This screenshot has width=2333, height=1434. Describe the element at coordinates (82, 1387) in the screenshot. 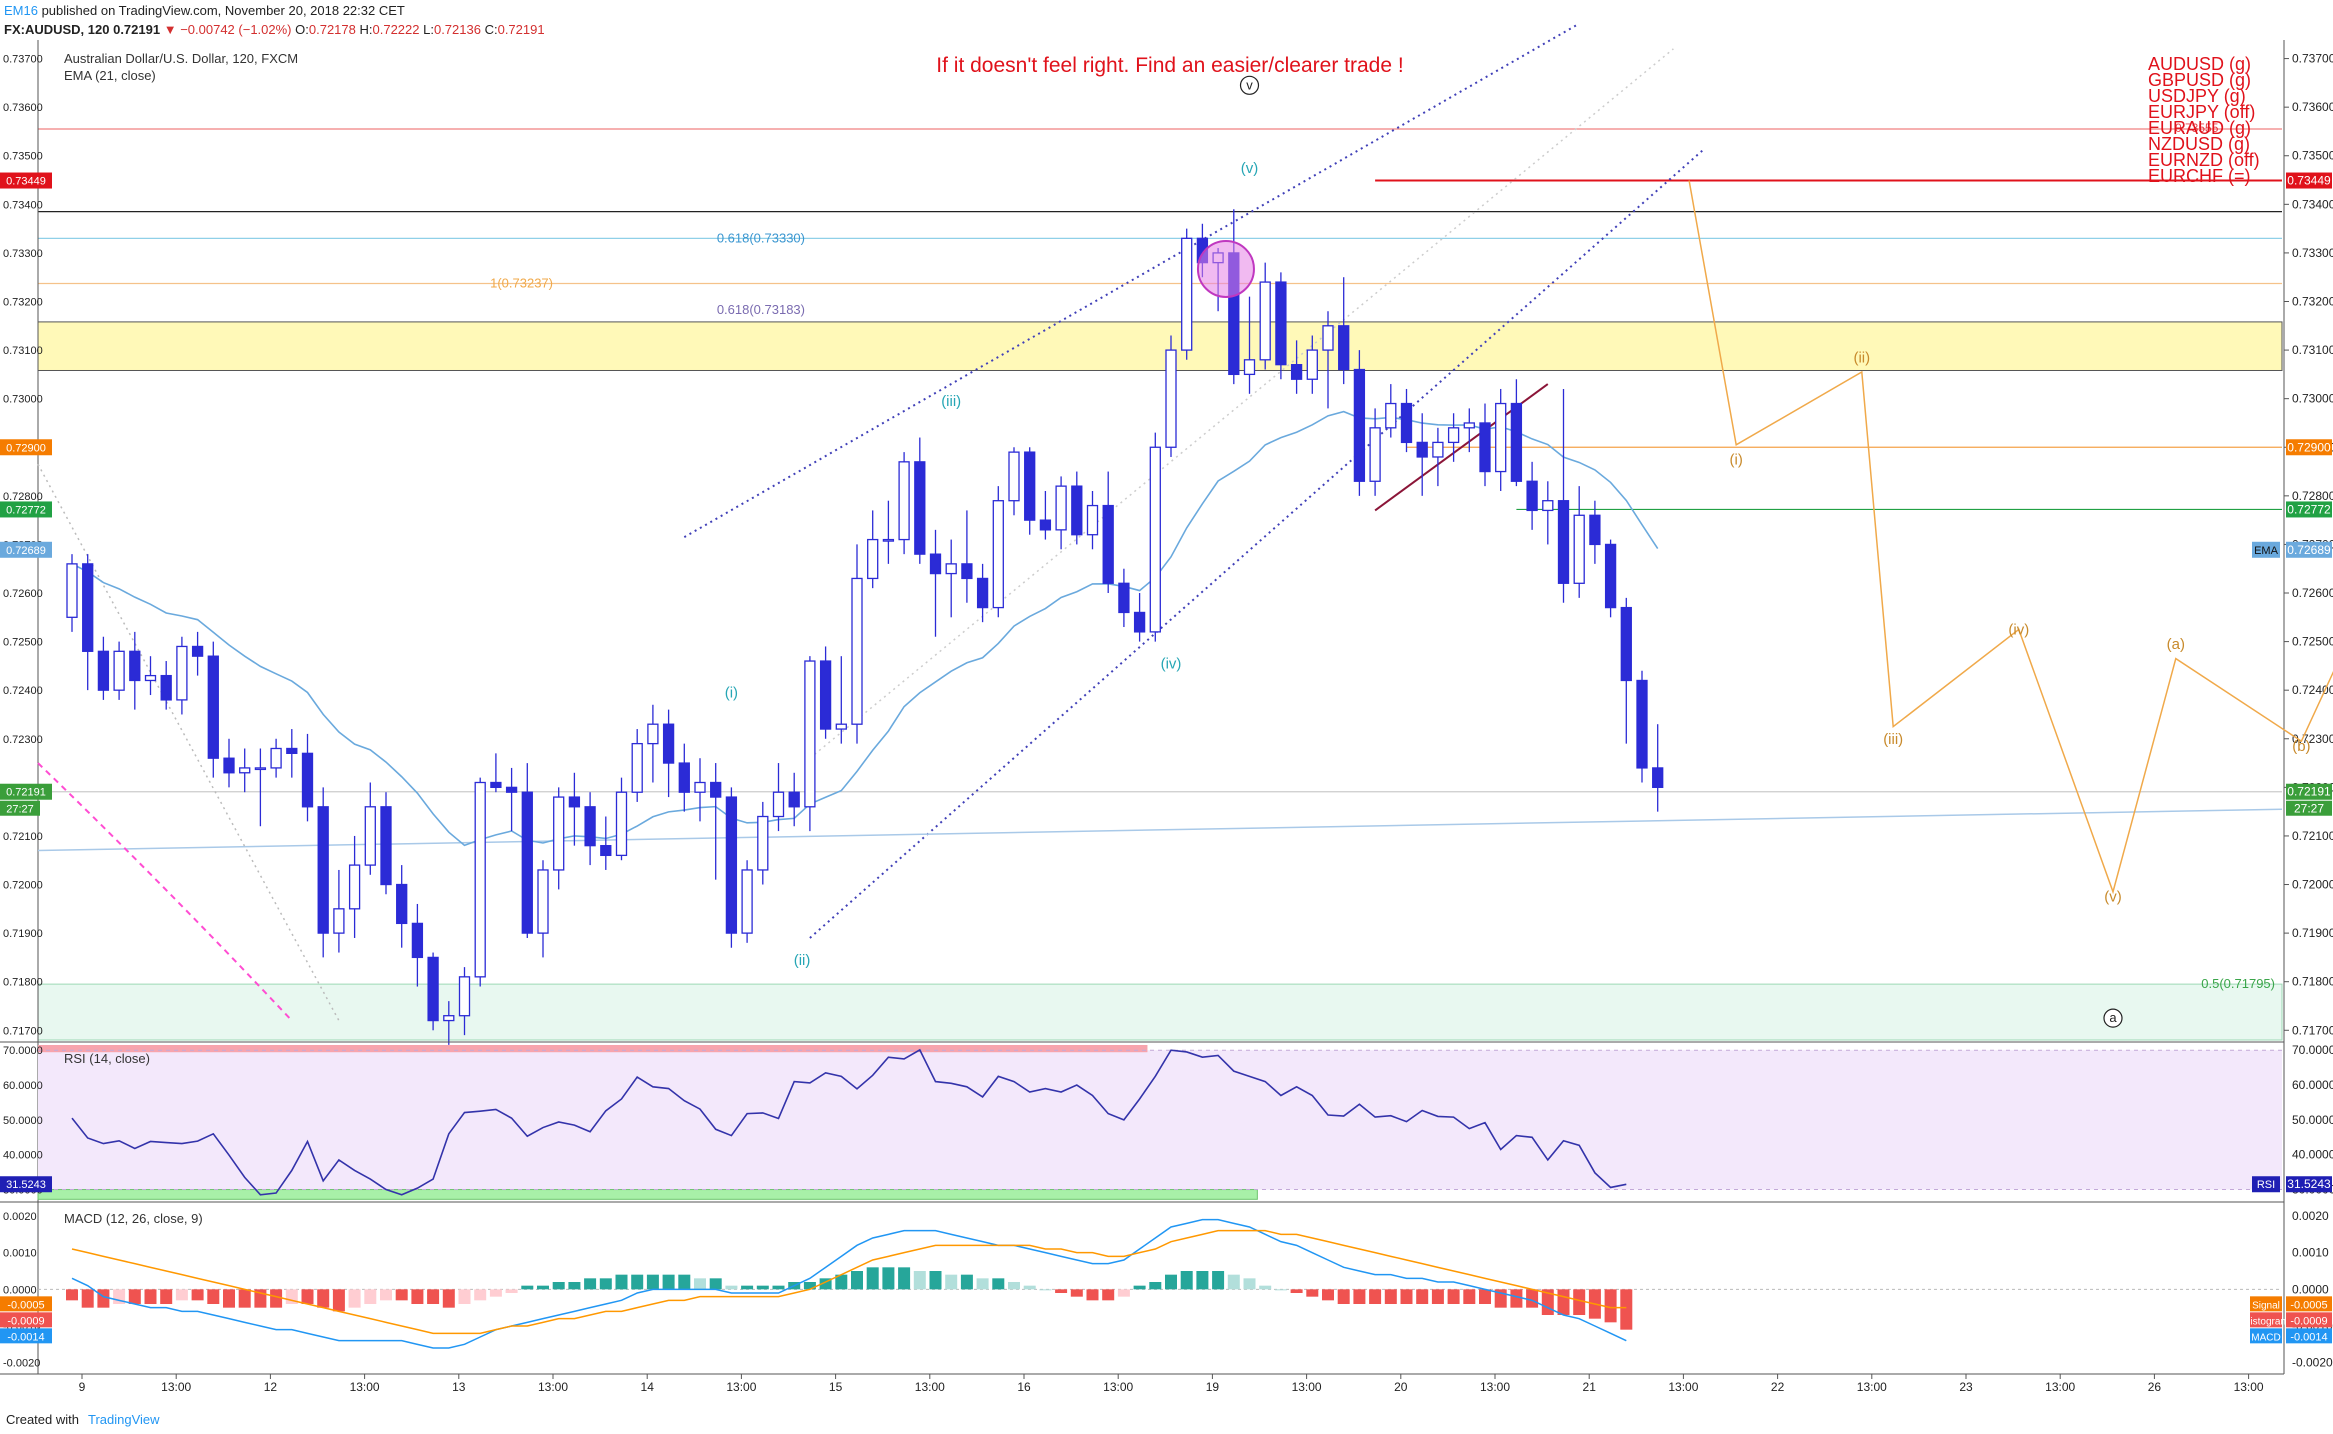

I see `x-tick-label: 9` at that location.